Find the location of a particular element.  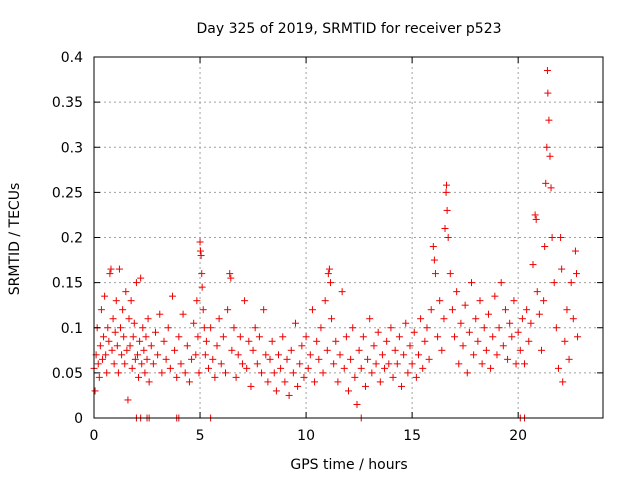

y-tick-label: 0.3 is located at coordinates (72, 148).